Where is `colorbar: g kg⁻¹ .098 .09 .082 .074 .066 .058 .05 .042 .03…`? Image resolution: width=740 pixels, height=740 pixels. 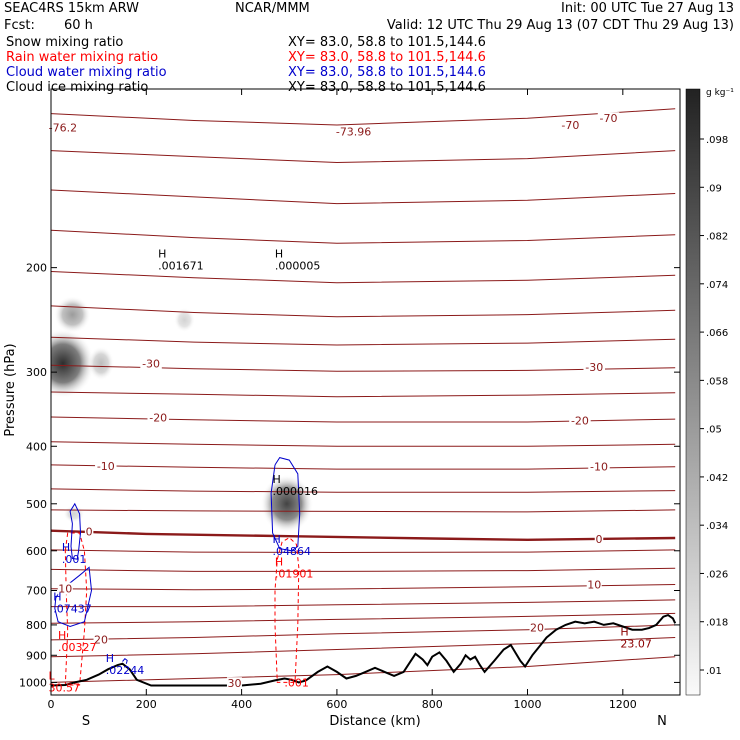 colorbar: g kg⁻¹ .098 .09 .082 .074 .066 .058 .05 .042 .03… is located at coordinates (709, 392).